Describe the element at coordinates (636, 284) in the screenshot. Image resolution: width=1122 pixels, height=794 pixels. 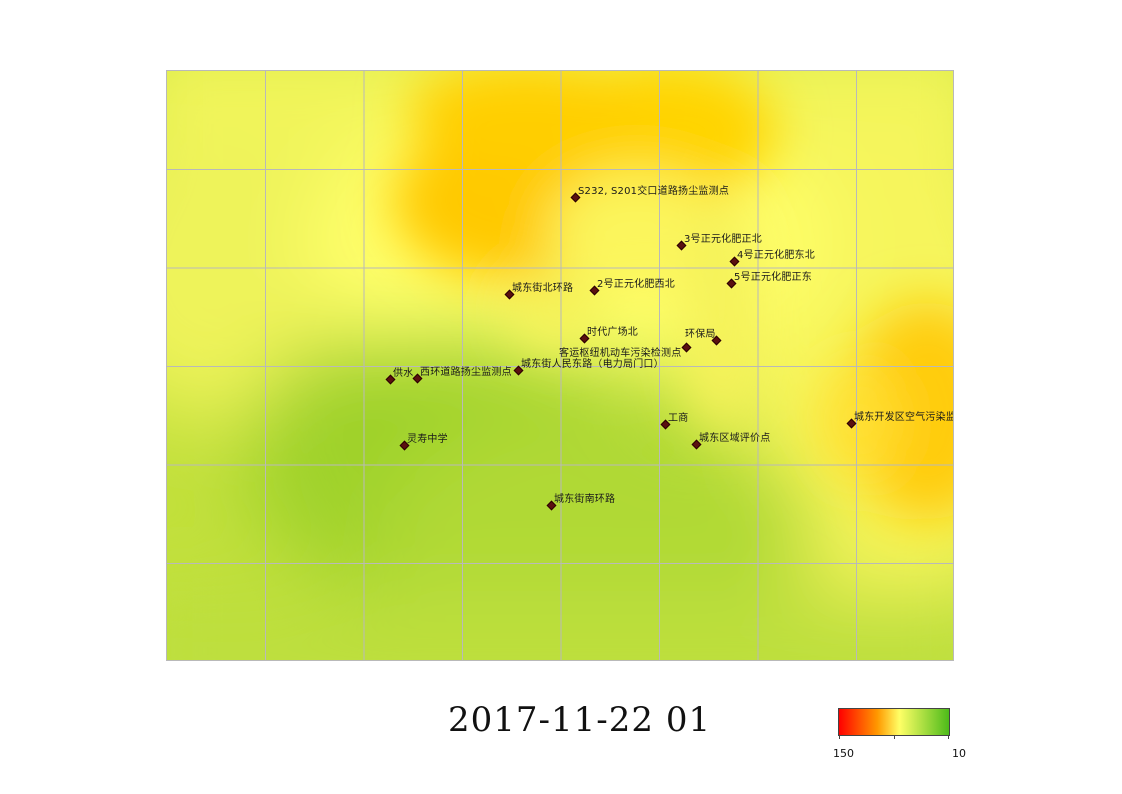
I see `station-label: 2号正元化肥西北` at that location.